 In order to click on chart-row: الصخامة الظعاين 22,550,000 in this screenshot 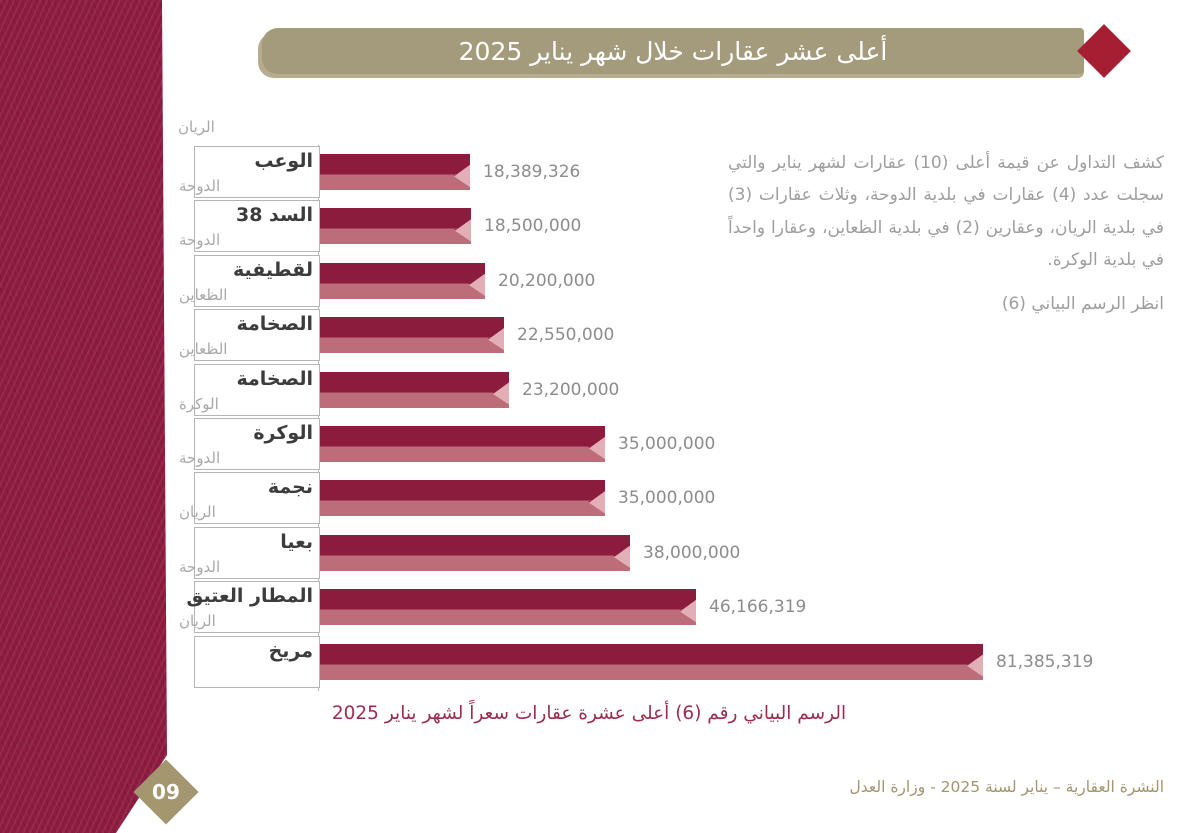, I will do `click(651, 335)`.